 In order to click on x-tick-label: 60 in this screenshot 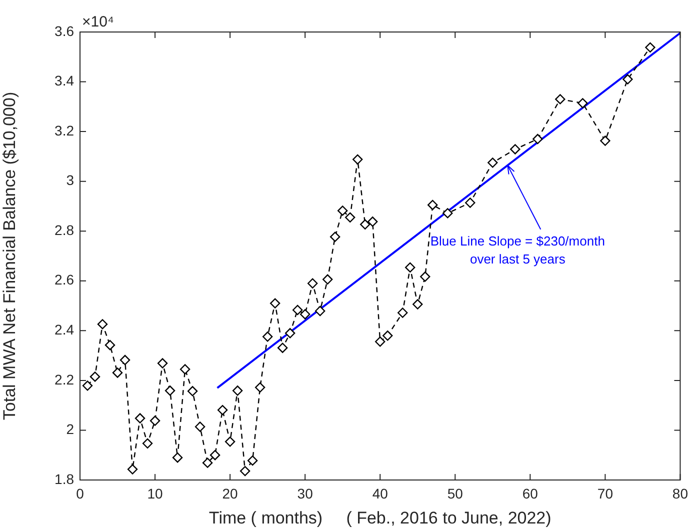, I will do `click(530, 493)`.